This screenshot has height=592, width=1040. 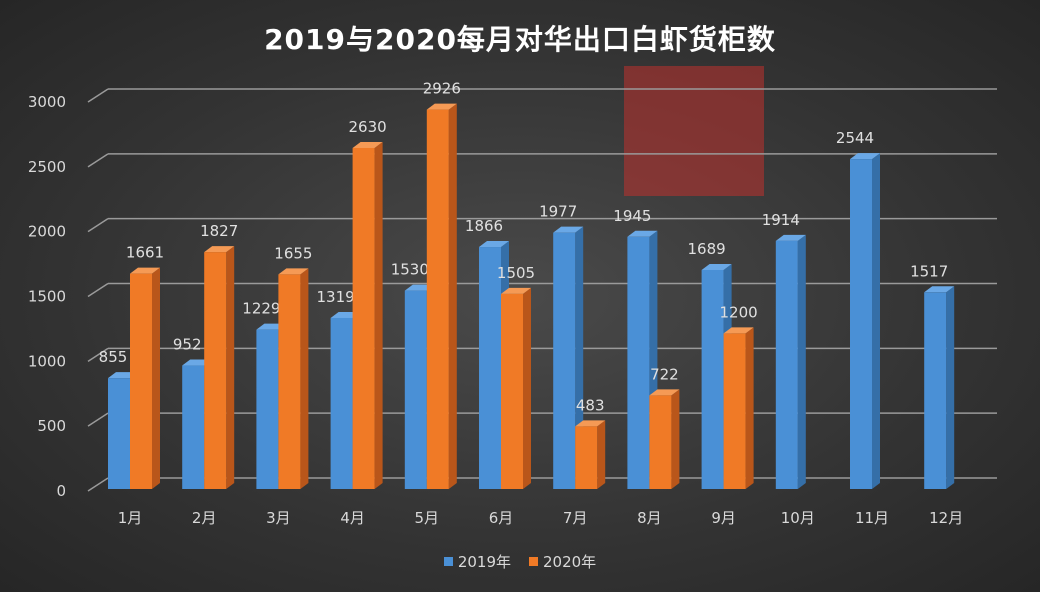 What do you see at coordinates (442, 89) in the screenshot?
I see `data-label: 2926` at bounding box center [442, 89].